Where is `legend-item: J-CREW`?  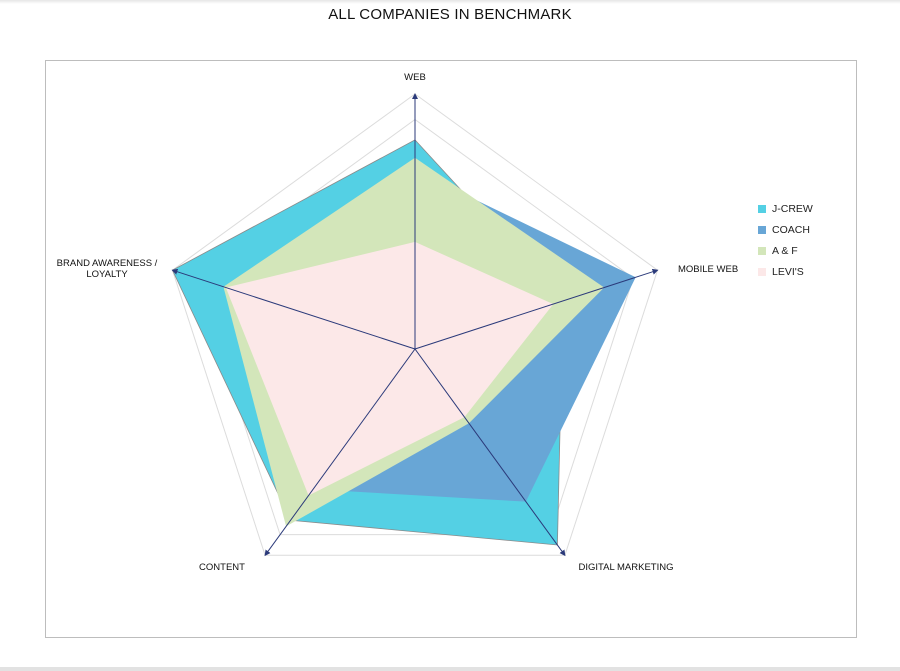
legend-item: J-CREW is located at coordinates (785, 208).